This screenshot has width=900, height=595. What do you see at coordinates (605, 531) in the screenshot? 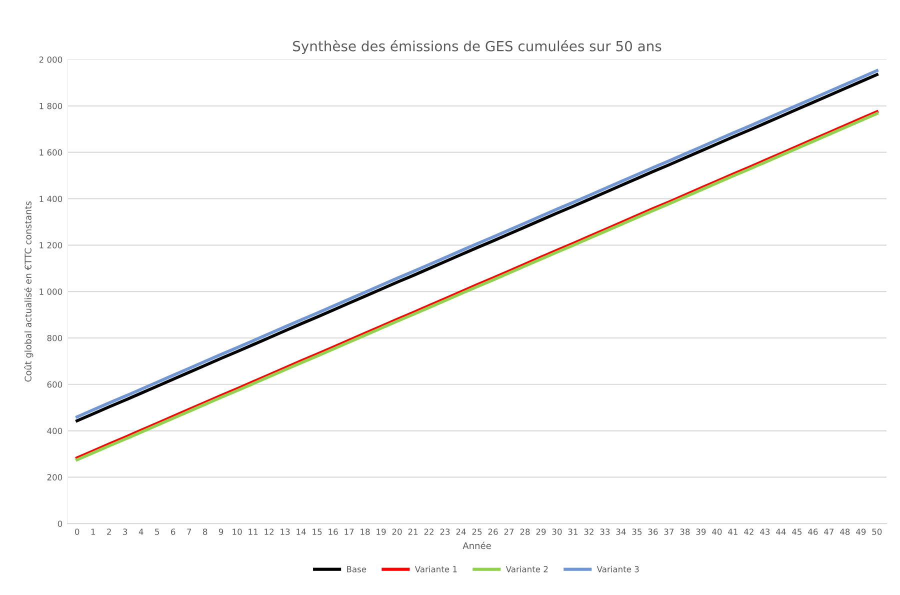
I see `x-tick-label: 33` at bounding box center [605, 531].